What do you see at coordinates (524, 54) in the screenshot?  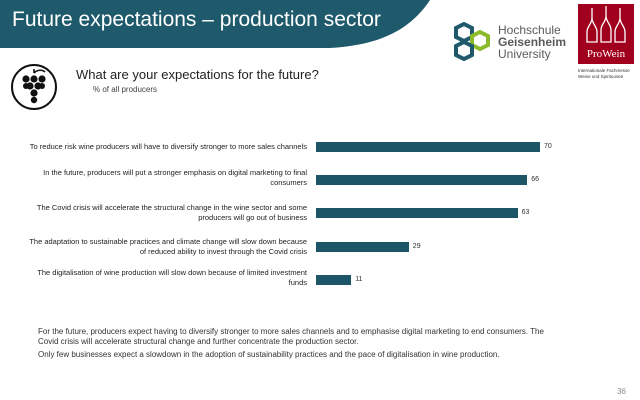 I see `hochschule-line-3: University` at bounding box center [524, 54].